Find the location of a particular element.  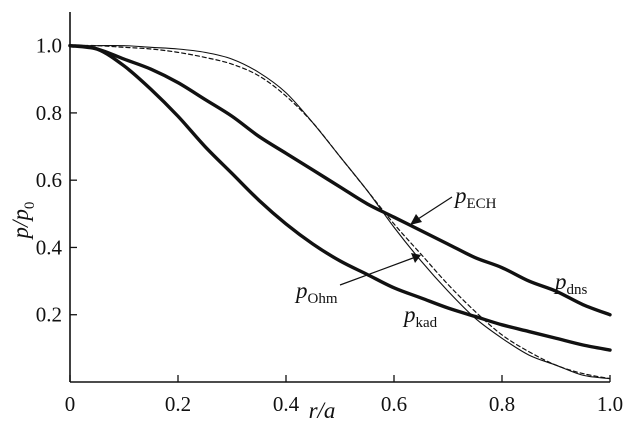

y-tick-label: 0.6 is located at coordinates (49, 180).